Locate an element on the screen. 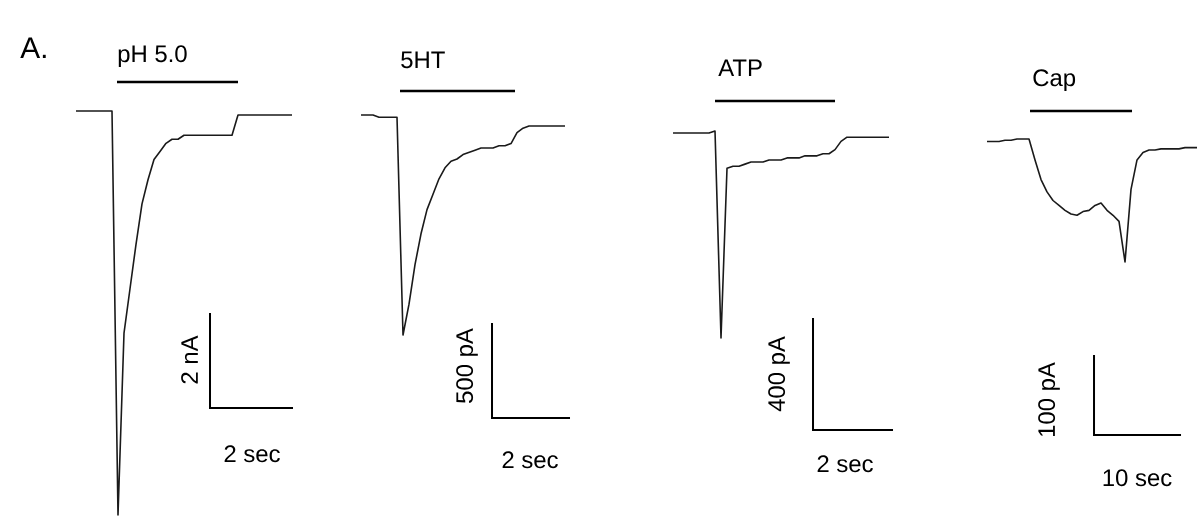 The width and height of the screenshot is (1201, 519). annotation: 500 pA is located at coordinates (467, 365).